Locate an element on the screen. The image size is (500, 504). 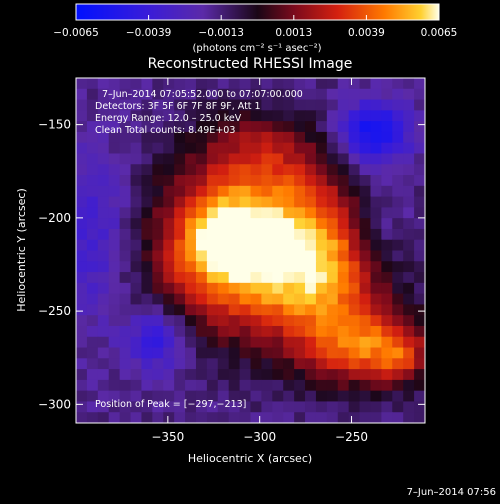
colorbar-tick-label: 0.0065 is located at coordinates (439, 33).